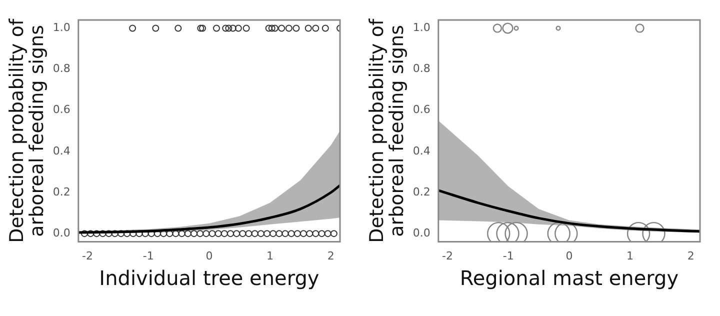  I want to click on x-axis-title: Regional mast energy, so click(569, 278).